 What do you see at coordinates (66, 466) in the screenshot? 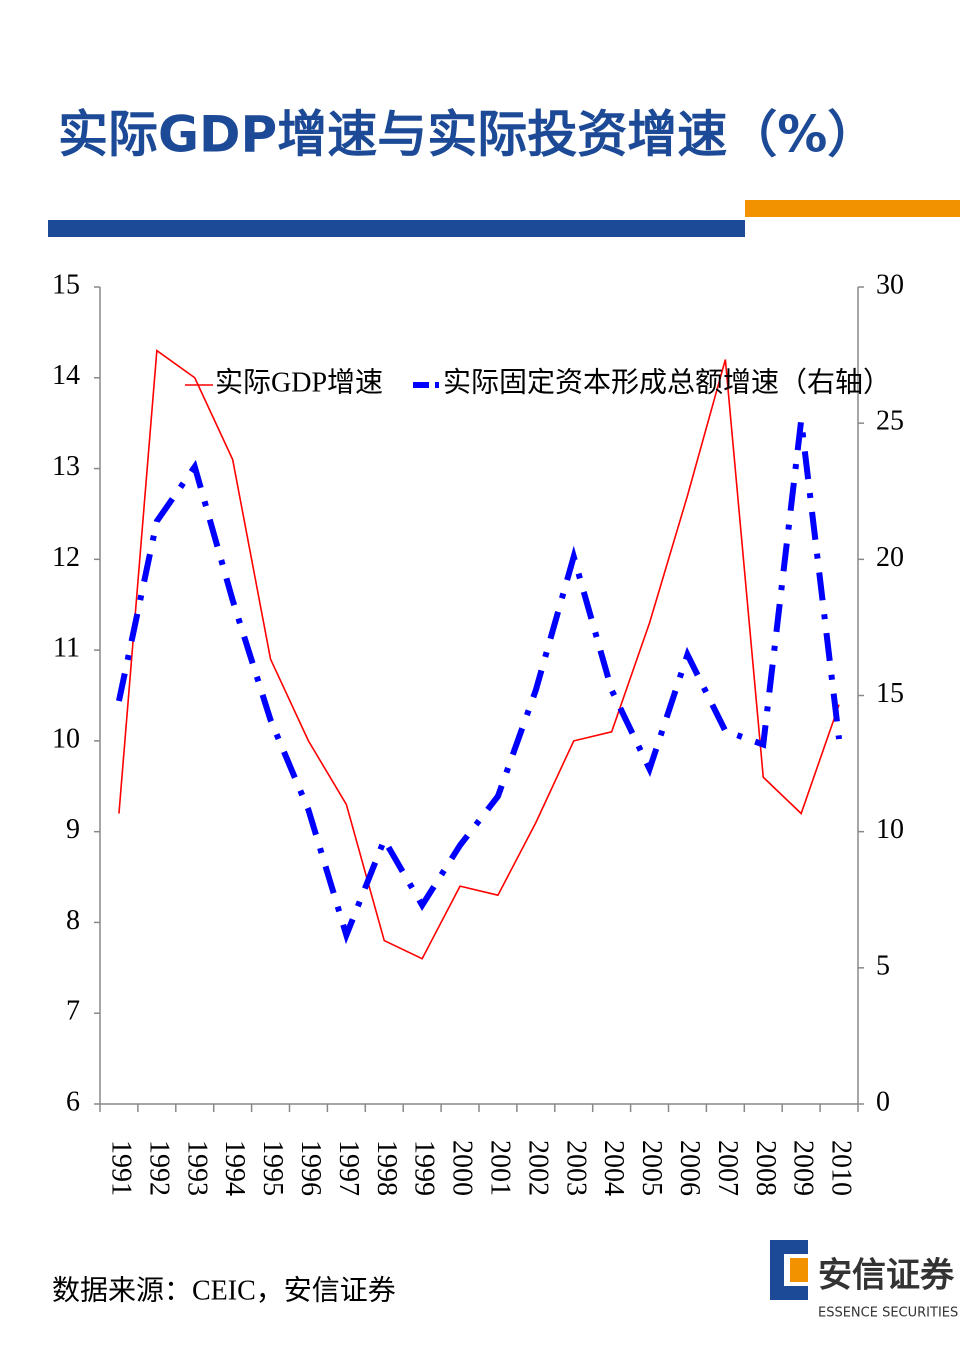
I see `y-tick-label: 13` at bounding box center [66, 466].